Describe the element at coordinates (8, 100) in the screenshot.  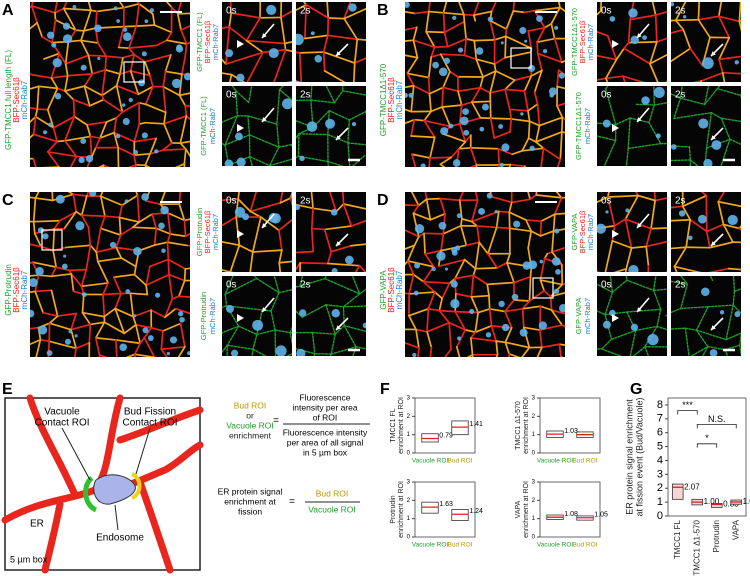
I see `vertical-label: GFP-TMCC1 full length (FL)` at that location.